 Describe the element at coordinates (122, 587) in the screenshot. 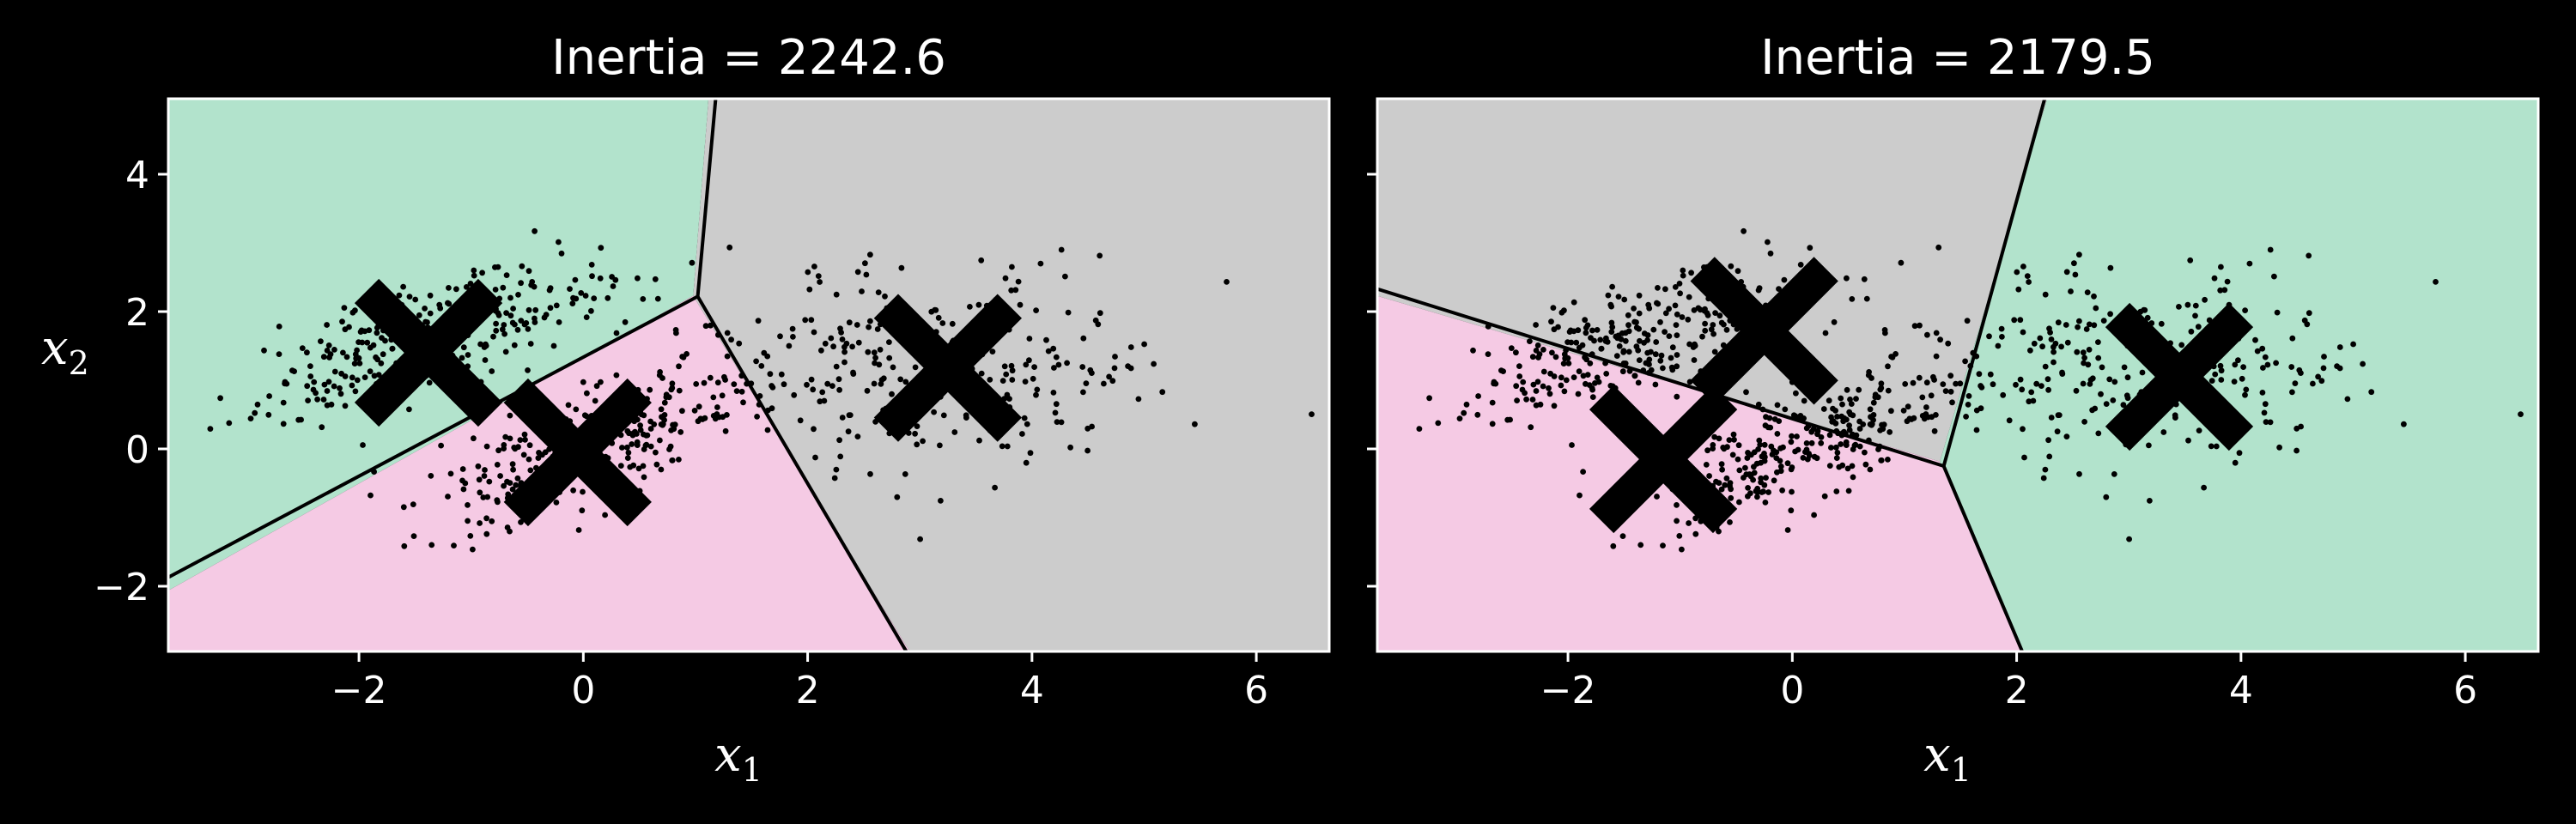

I see `y-tick-label: −2` at that location.